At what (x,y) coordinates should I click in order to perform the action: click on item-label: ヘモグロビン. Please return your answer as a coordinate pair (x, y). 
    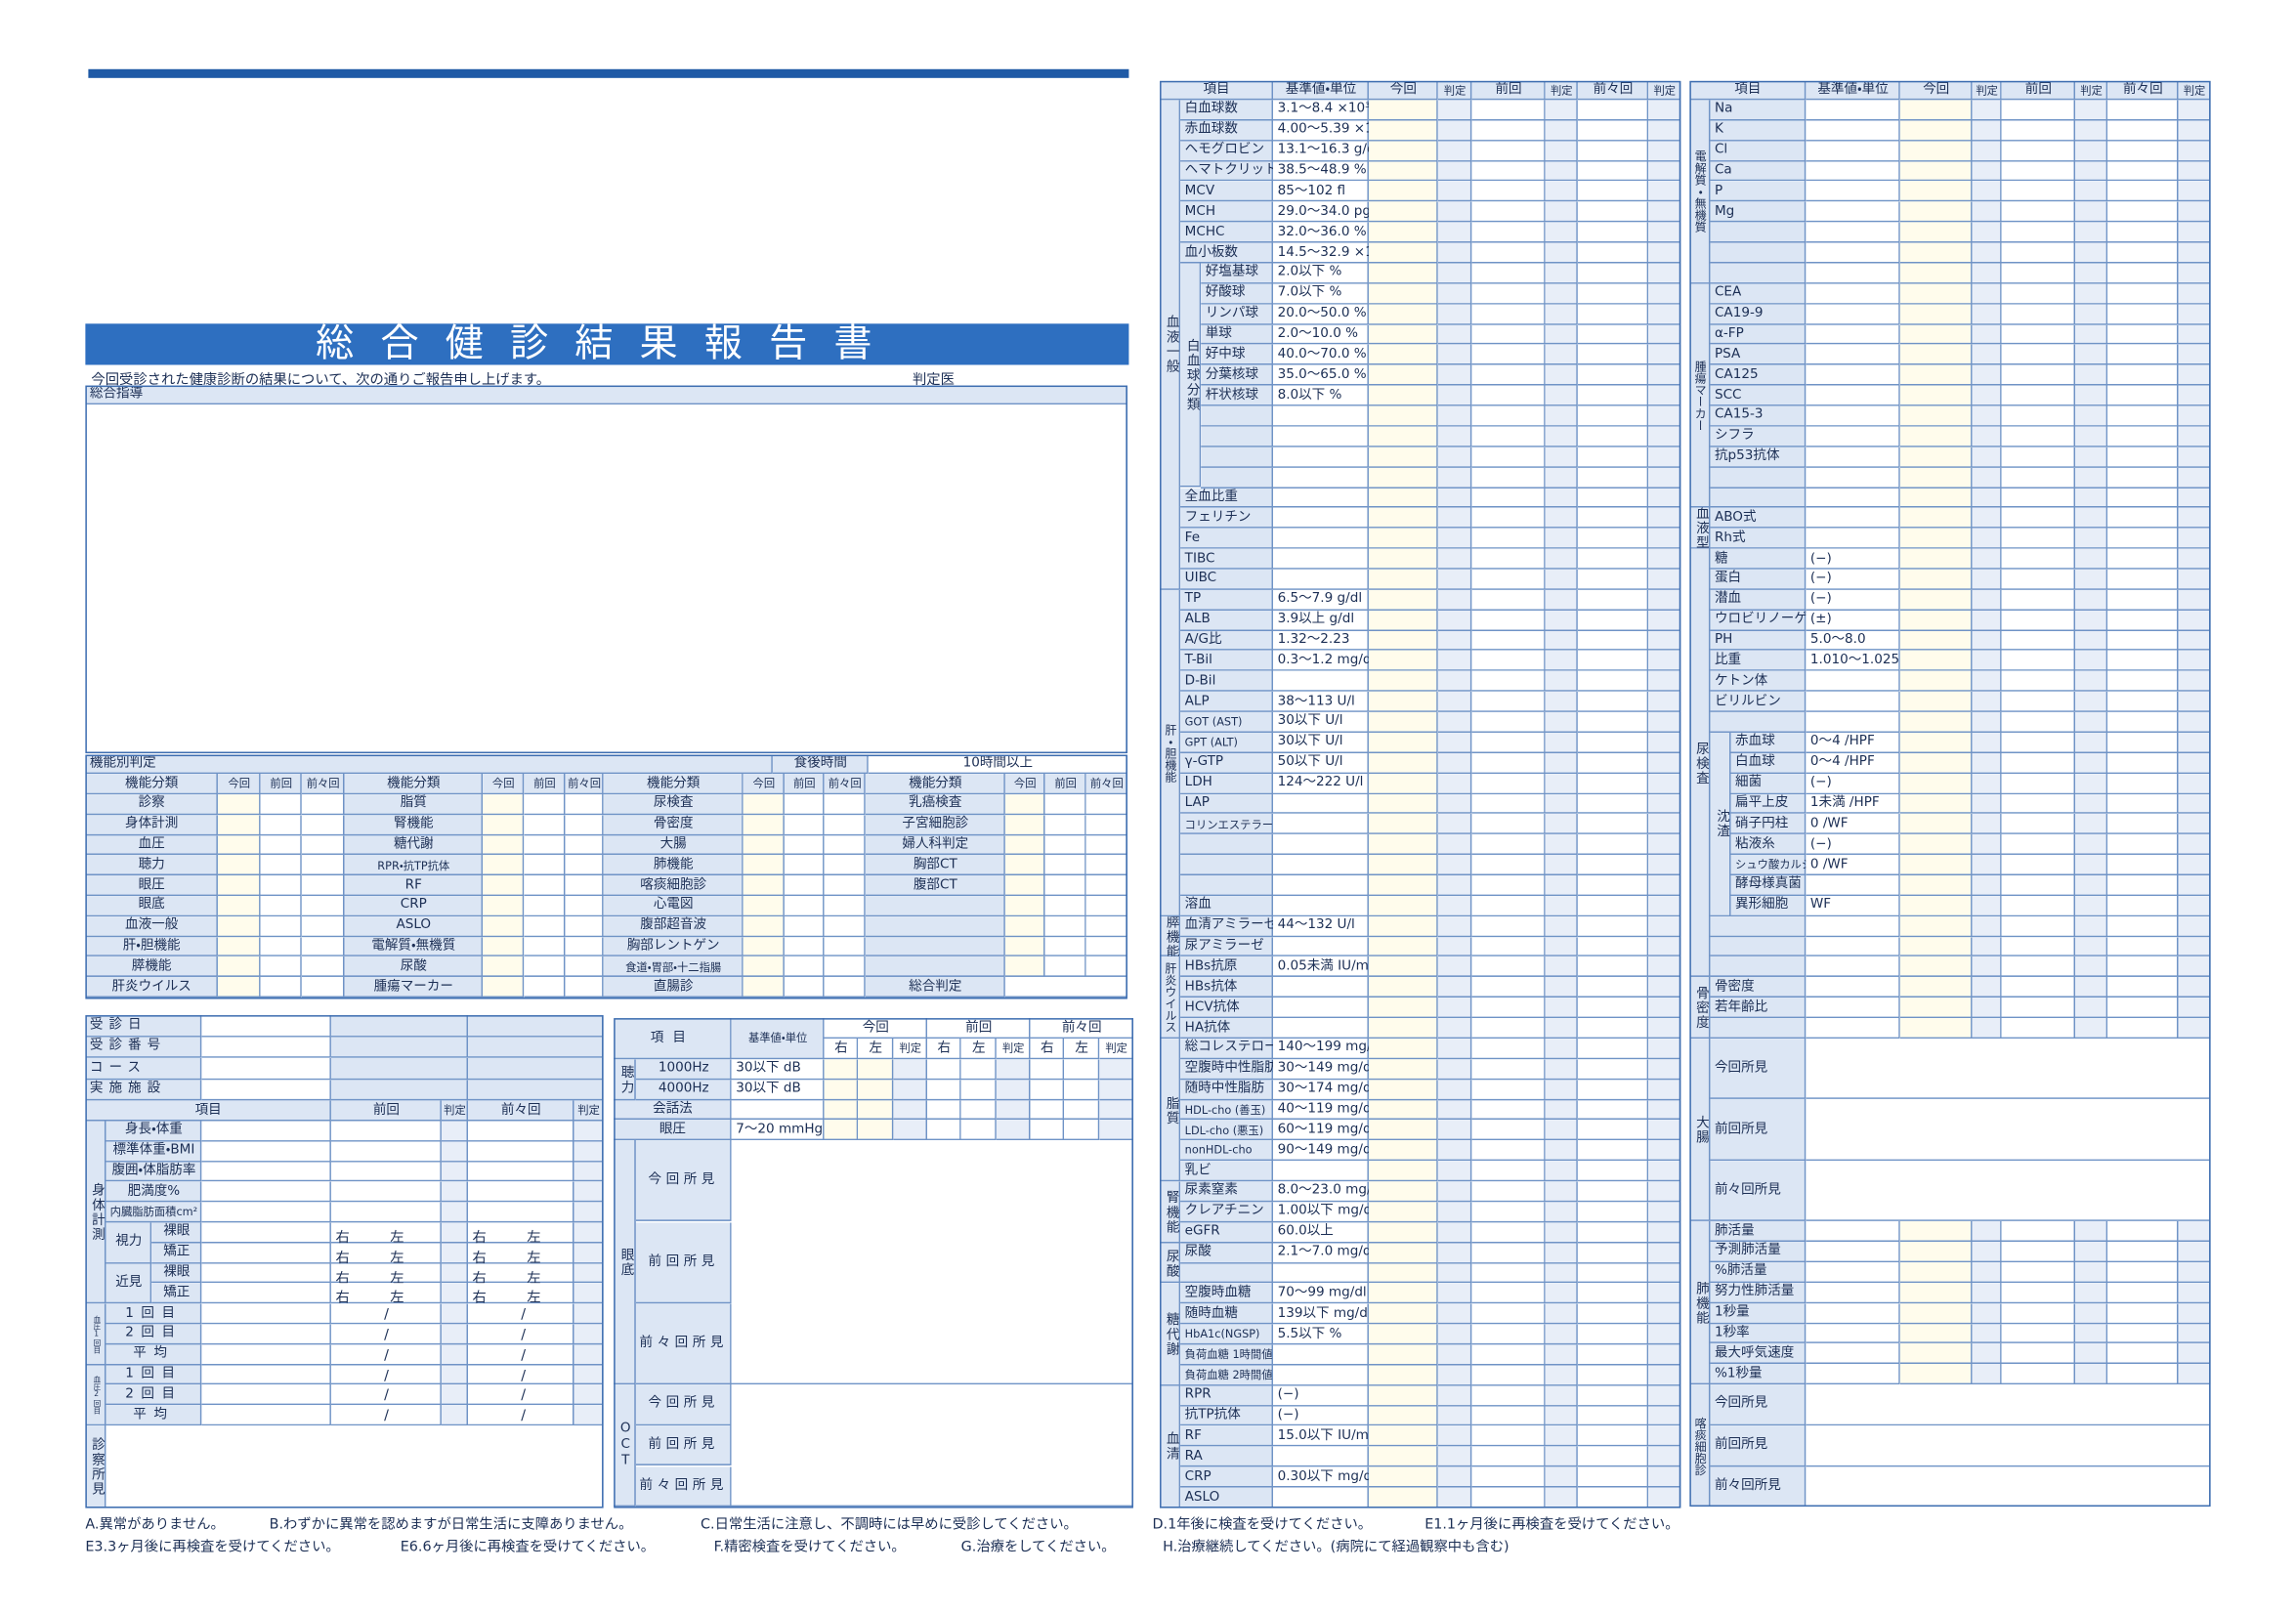
    Looking at the image, I should click on (1227, 151).